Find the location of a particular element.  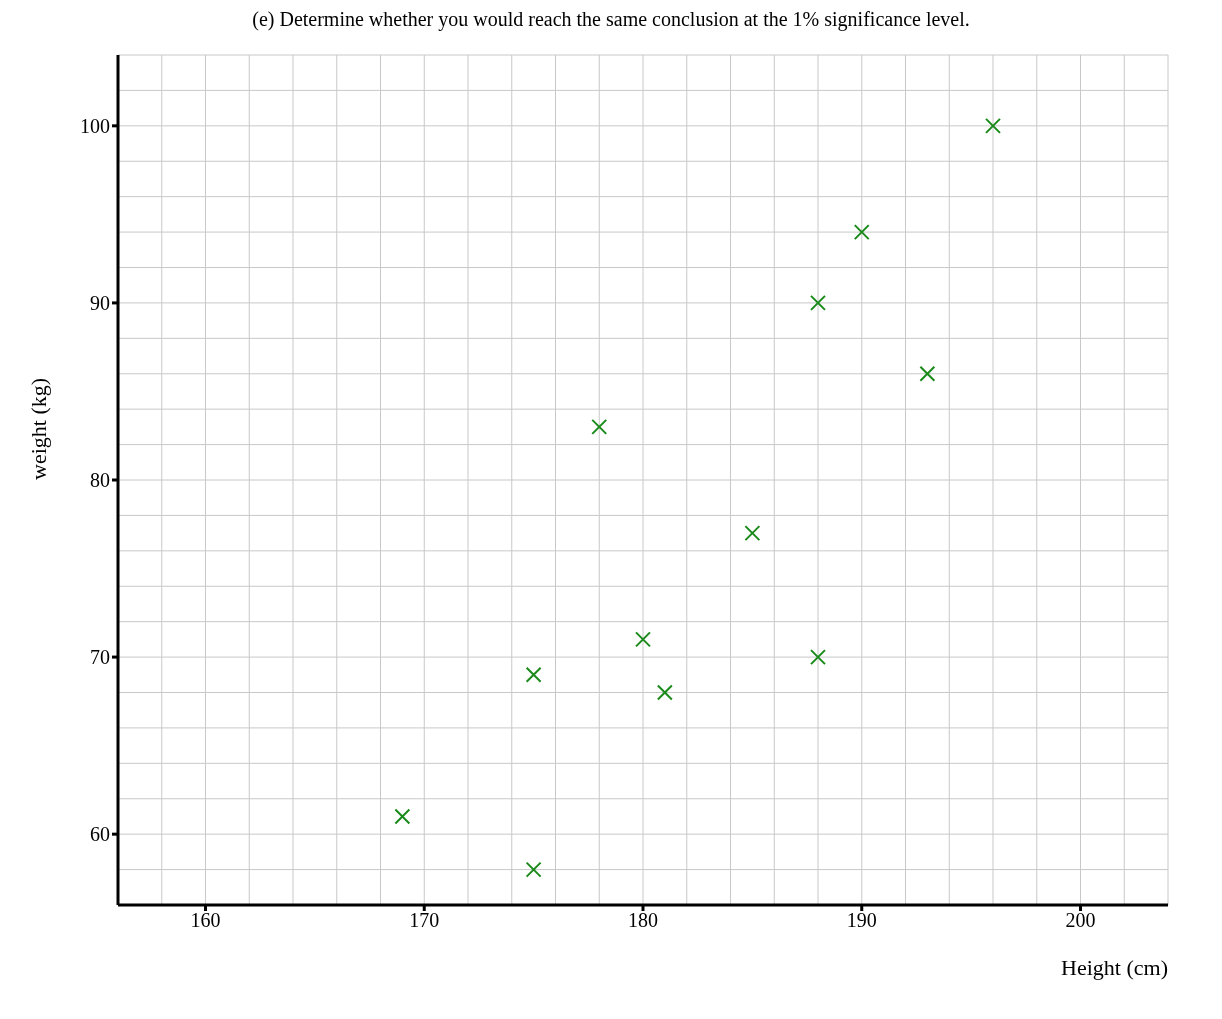

y-tick-label: 80 is located at coordinates (100, 480).